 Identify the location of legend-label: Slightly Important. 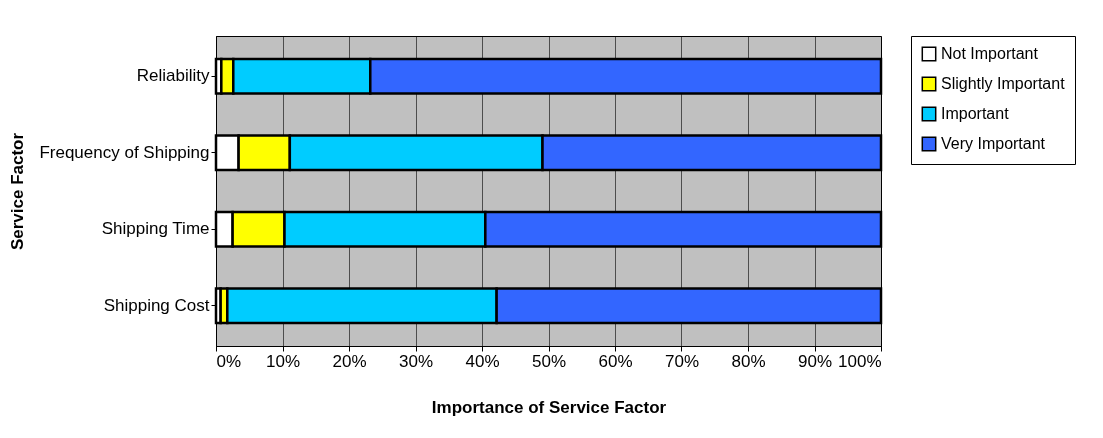
(1003, 83).